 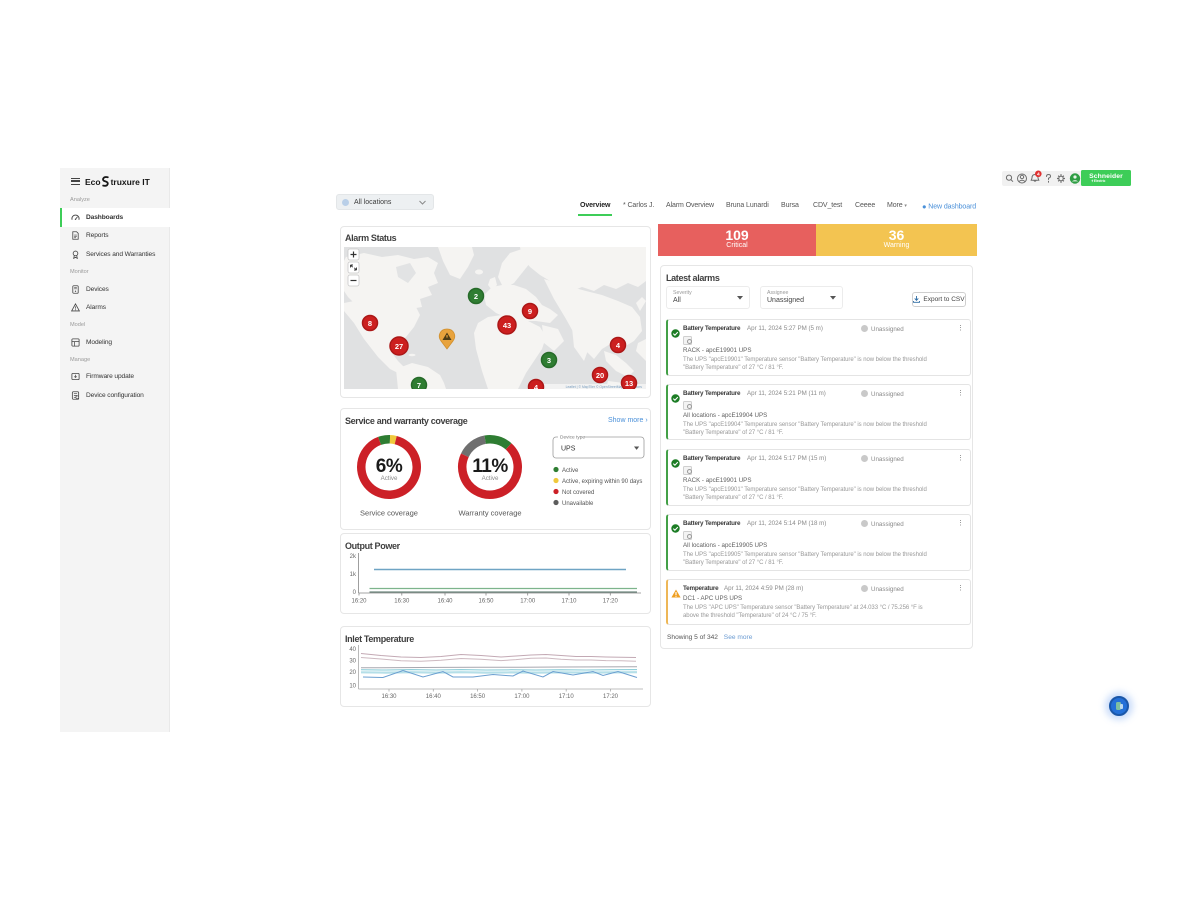 I want to click on svg-text: 11%, so click(x=490, y=466).